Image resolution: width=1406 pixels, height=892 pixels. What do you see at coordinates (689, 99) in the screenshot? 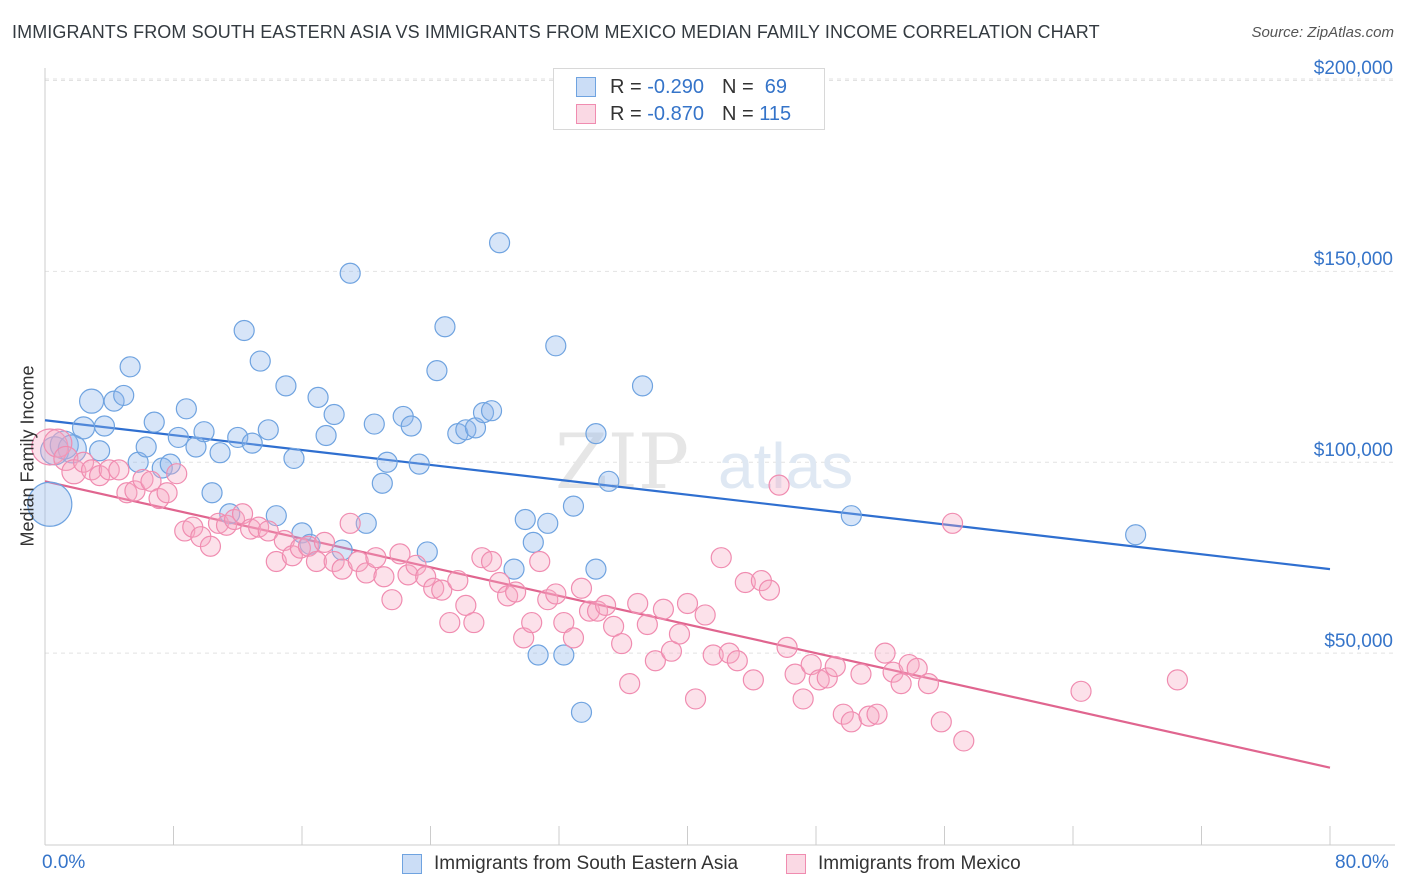
I see `correlation-legend: R = -0.290 N = 69 R = -0.870 N = 115` at bounding box center [689, 99].